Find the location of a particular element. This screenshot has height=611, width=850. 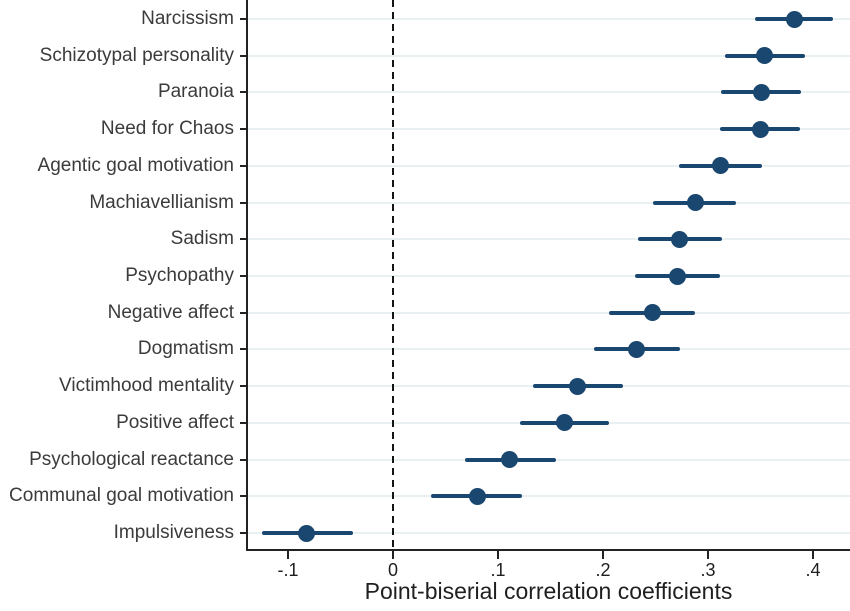

category-label: Positive affect is located at coordinates (175, 422).